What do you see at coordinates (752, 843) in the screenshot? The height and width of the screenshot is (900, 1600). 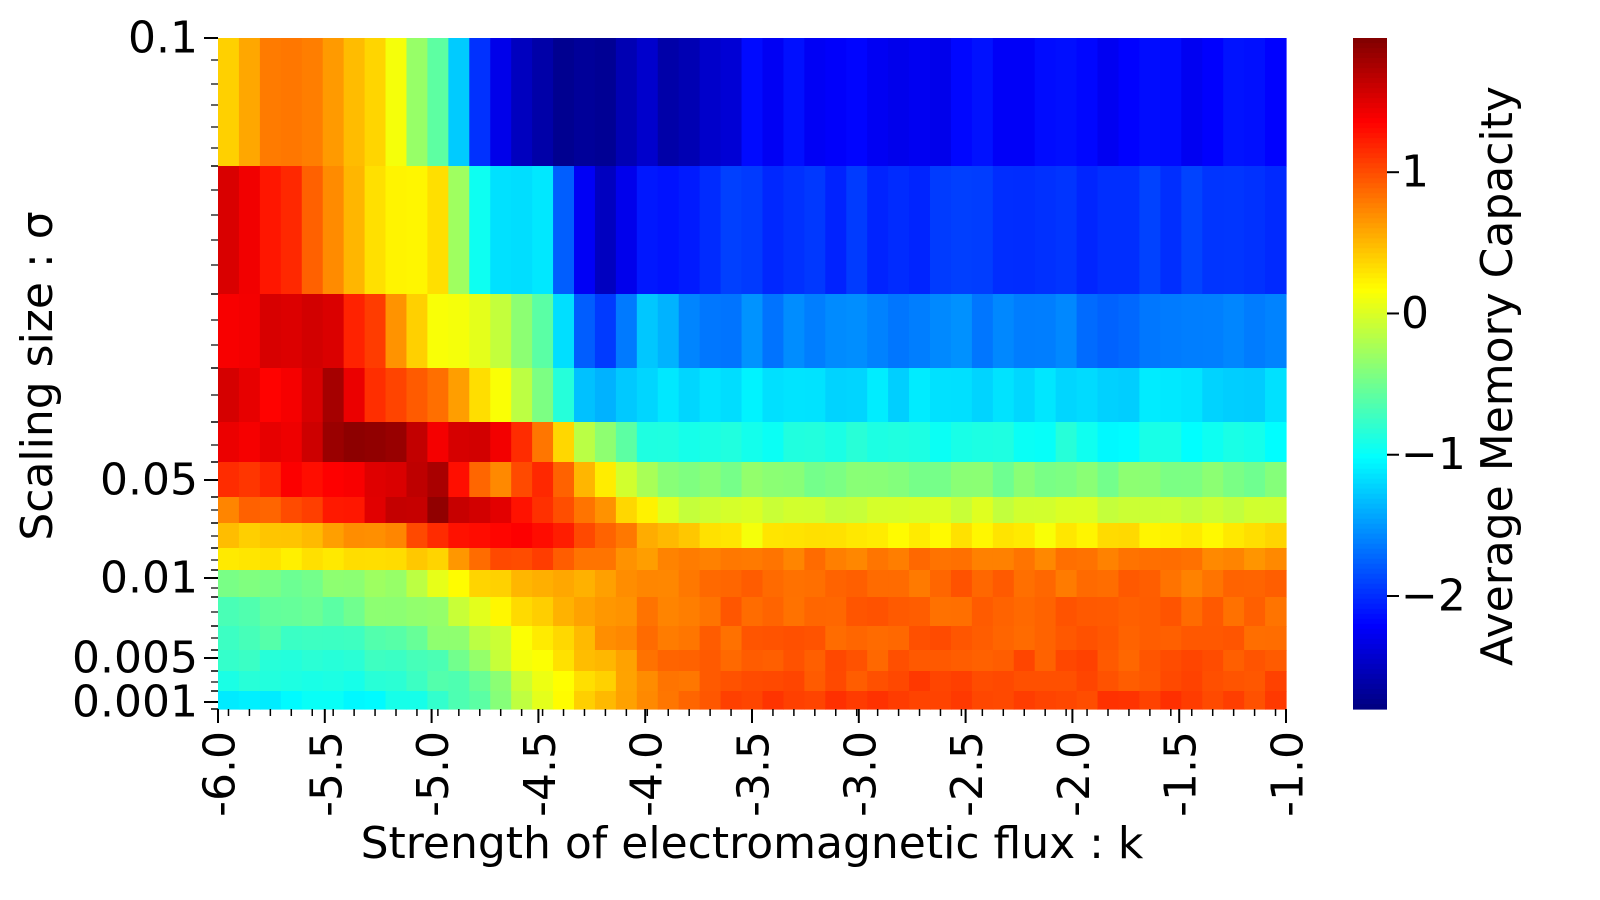 I see `x-axis-label: Strength of electromagnetic flux : k` at bounding box center [752, 843].